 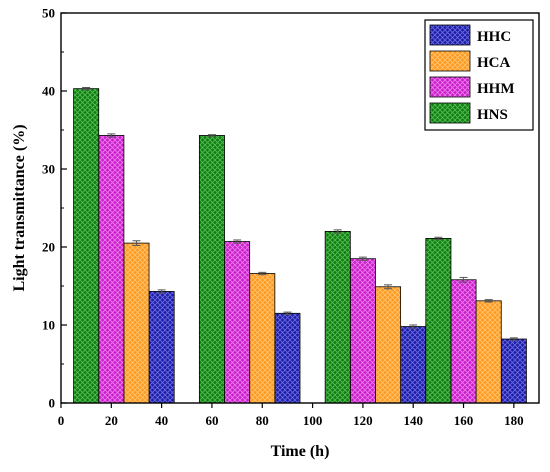 I want to click on x-tick-label: 60, so click(x=211, y=420).